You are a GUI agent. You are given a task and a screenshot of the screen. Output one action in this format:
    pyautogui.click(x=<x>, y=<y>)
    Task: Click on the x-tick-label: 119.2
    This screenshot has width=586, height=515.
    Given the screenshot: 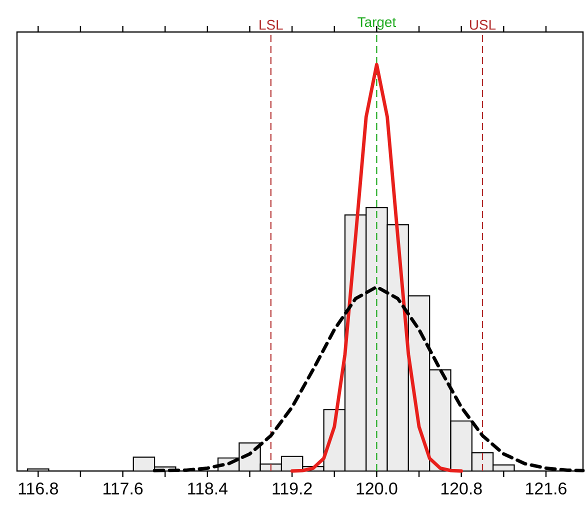 What is the action you would take?
    pyautogui.click(x=292, y=488)
    